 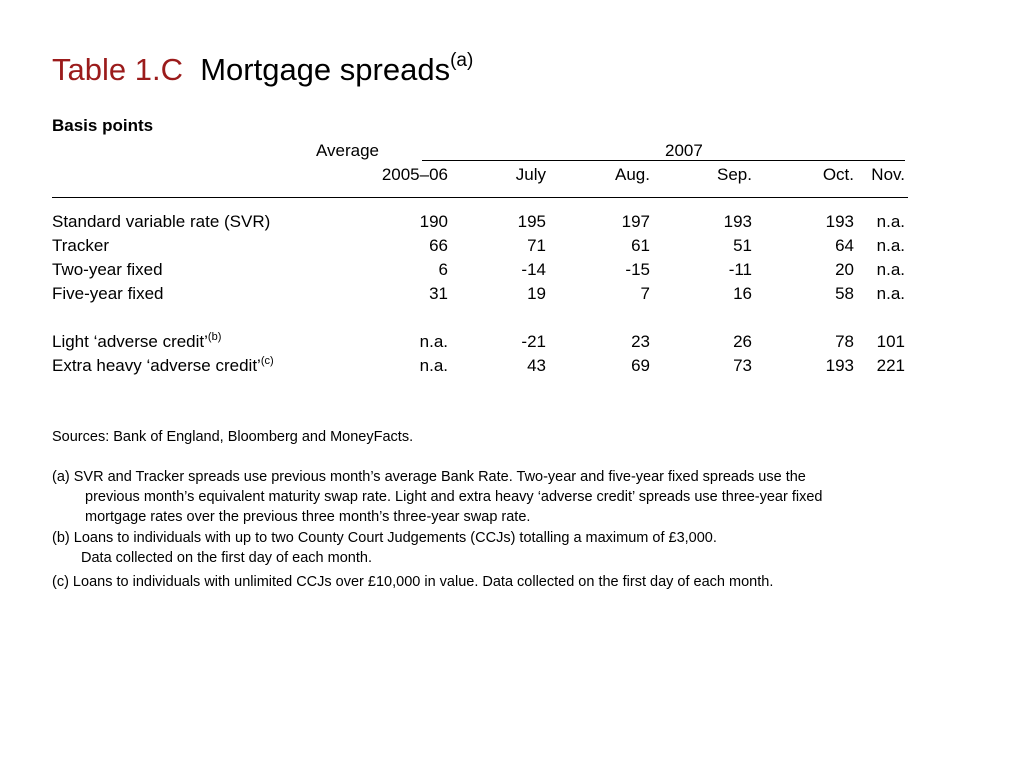 I want to click on table-cell: 26, so click(x=742, y=341).